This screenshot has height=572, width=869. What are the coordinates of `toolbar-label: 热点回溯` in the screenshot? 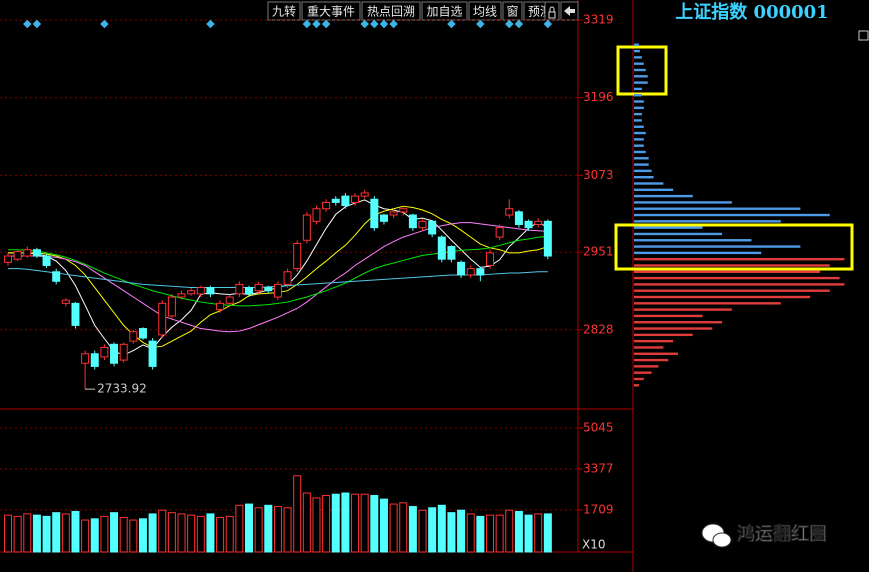 It's located at (391, 11).